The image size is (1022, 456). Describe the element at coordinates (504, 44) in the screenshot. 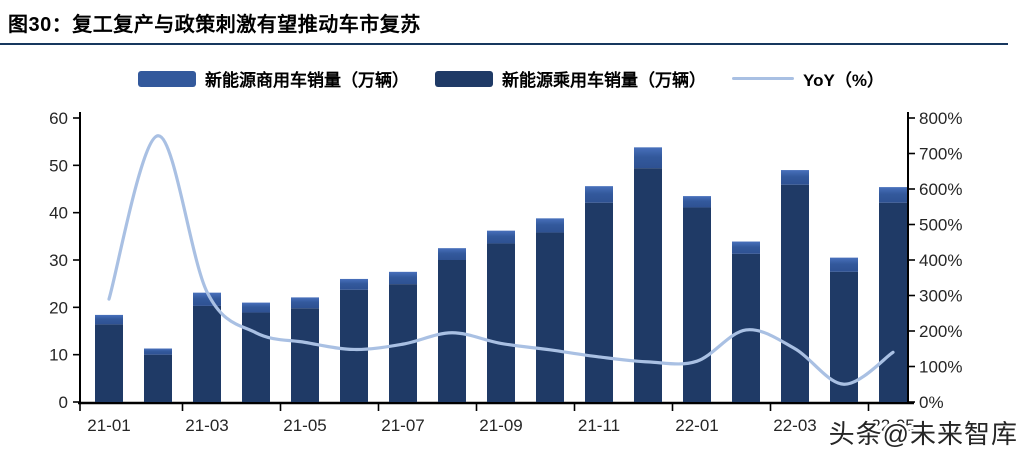

I see `title-divider` at that location.